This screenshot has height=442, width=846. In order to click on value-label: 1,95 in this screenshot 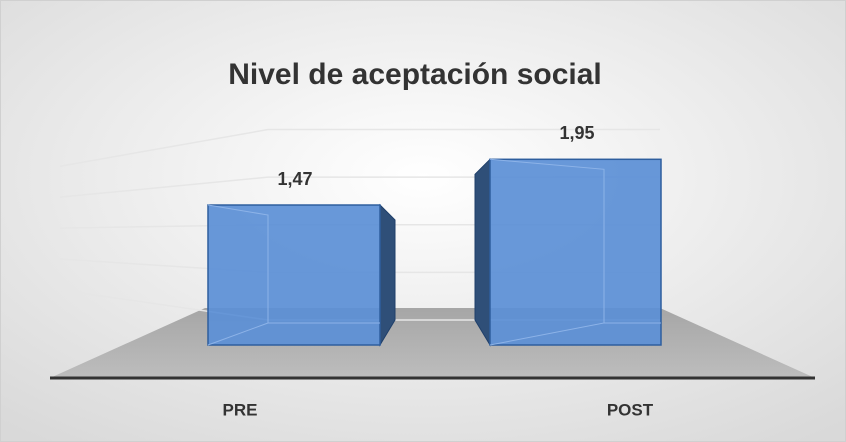, I will do `click(576, 133)`.